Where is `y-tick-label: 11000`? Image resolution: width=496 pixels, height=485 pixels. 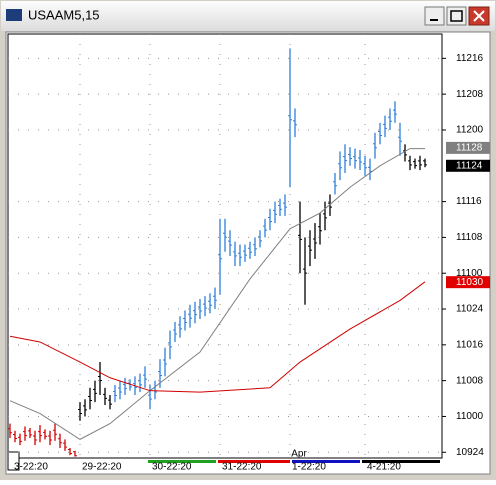 y-tick-label: 11000 is located at coordinates (470, 416).